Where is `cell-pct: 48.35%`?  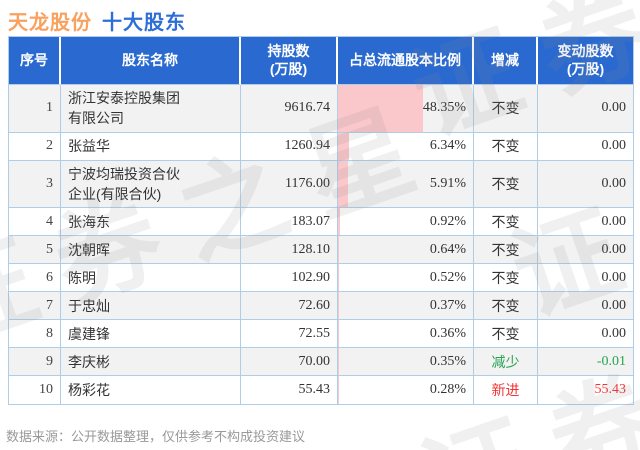
cell-pct: 48.35% is located at coordinates (406, 109).